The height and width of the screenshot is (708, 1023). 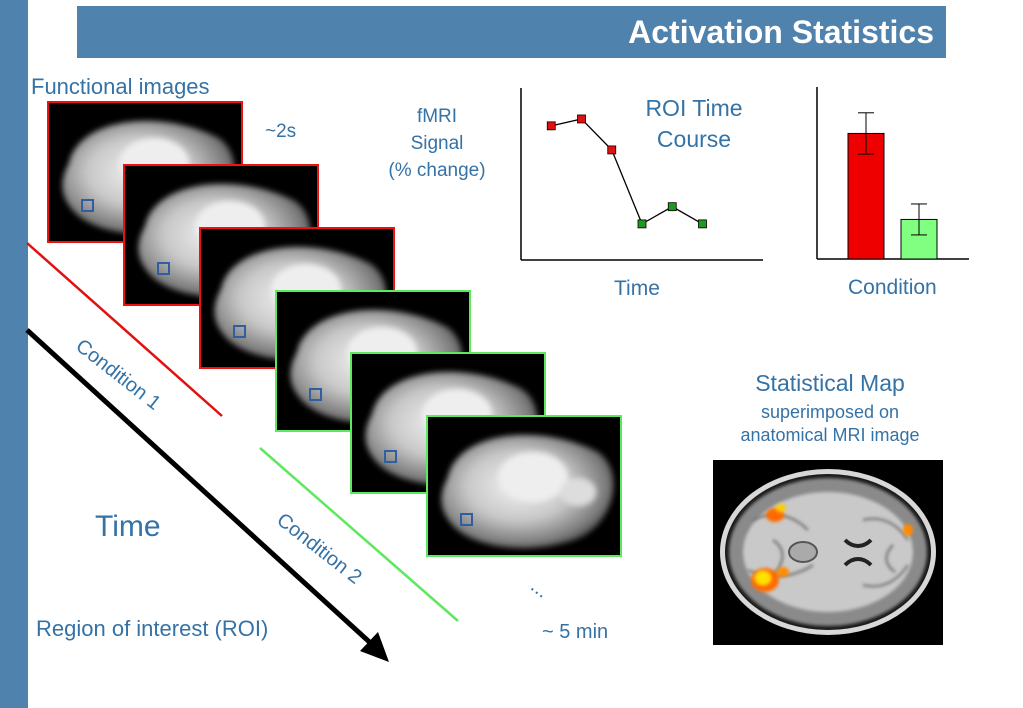 I want to click on roi-time-course-line-2: Course, so click(x=694, y=139).